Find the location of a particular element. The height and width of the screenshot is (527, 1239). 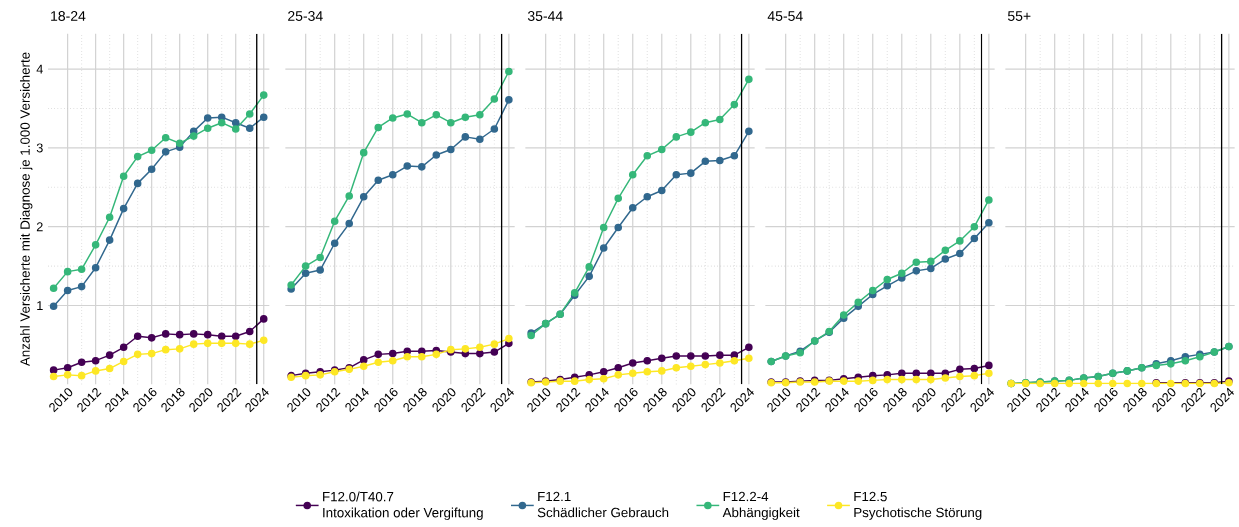

y-tick-label: 2 is located at coordinates (39, 227).